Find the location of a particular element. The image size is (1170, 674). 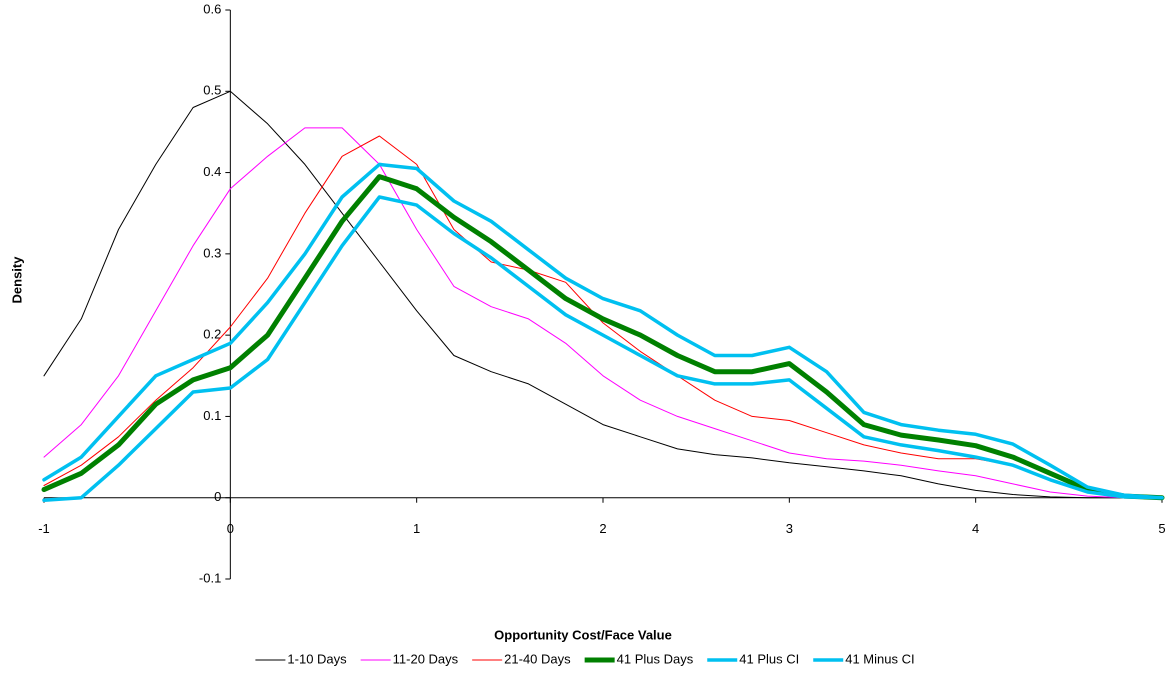

y-tick-label: 0.4 is located at coordinates (212, 171).